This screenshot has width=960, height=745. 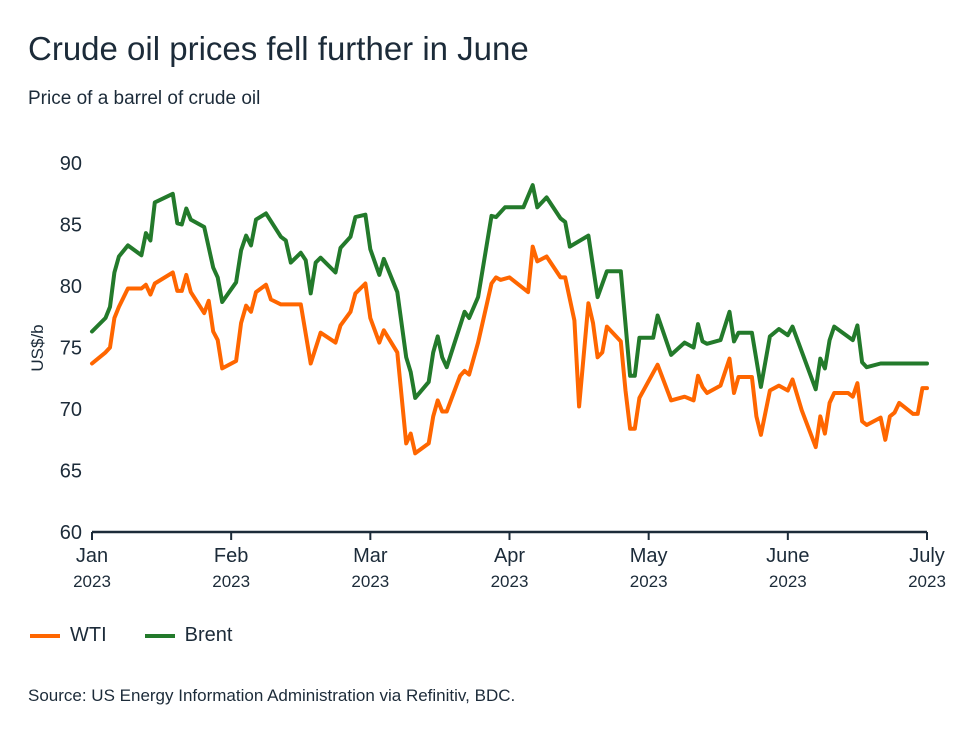 What do you see at coordinates (71, 349) in the screenshot?
I see `y-tick-label: 75` at bounding box center [71, 349].